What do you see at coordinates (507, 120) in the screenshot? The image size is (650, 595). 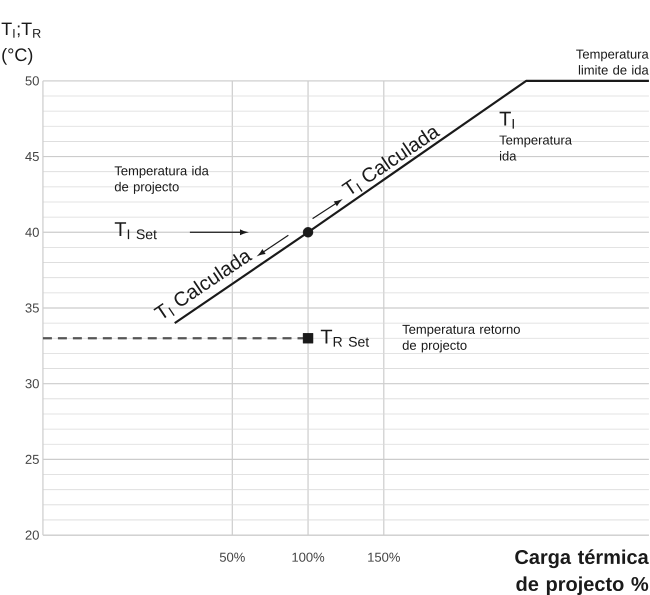 I see `annotation: T$_{I}$` at bounding box center [507, 120].